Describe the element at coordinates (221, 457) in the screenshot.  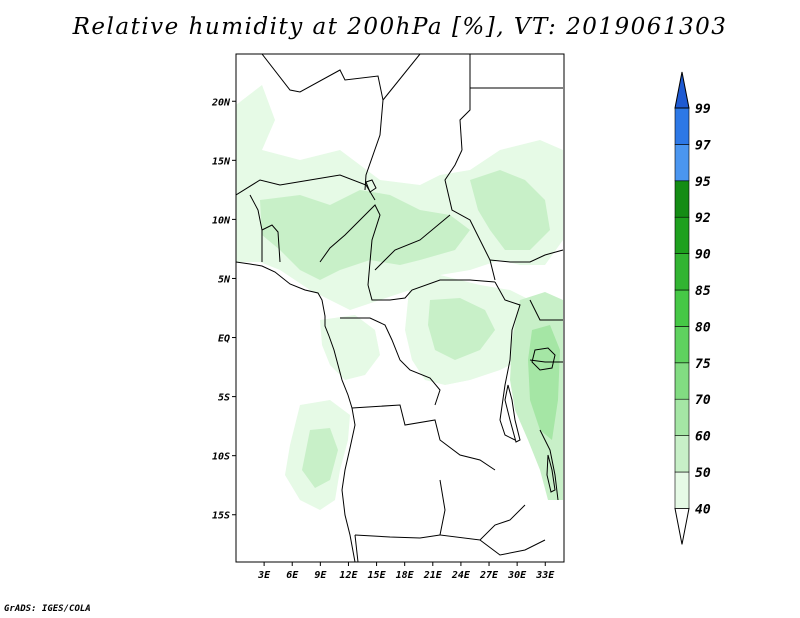
I see `lat-tick-label: 10S` at that location.